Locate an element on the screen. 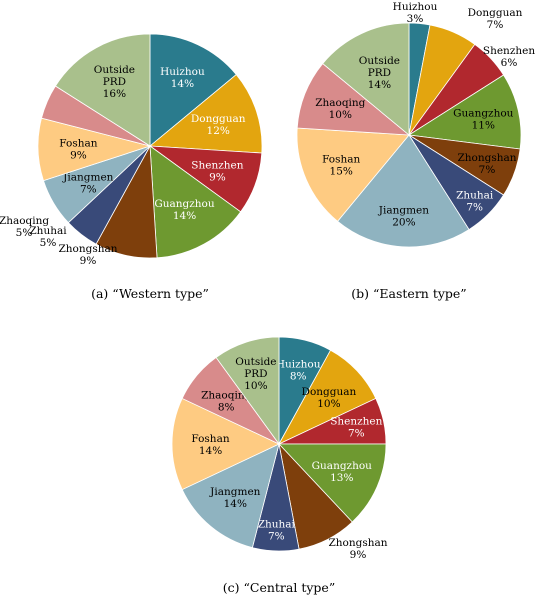 The image size is (537, 600). slice-percent-shenzhen: 9% is located at coordinates (217, 177).